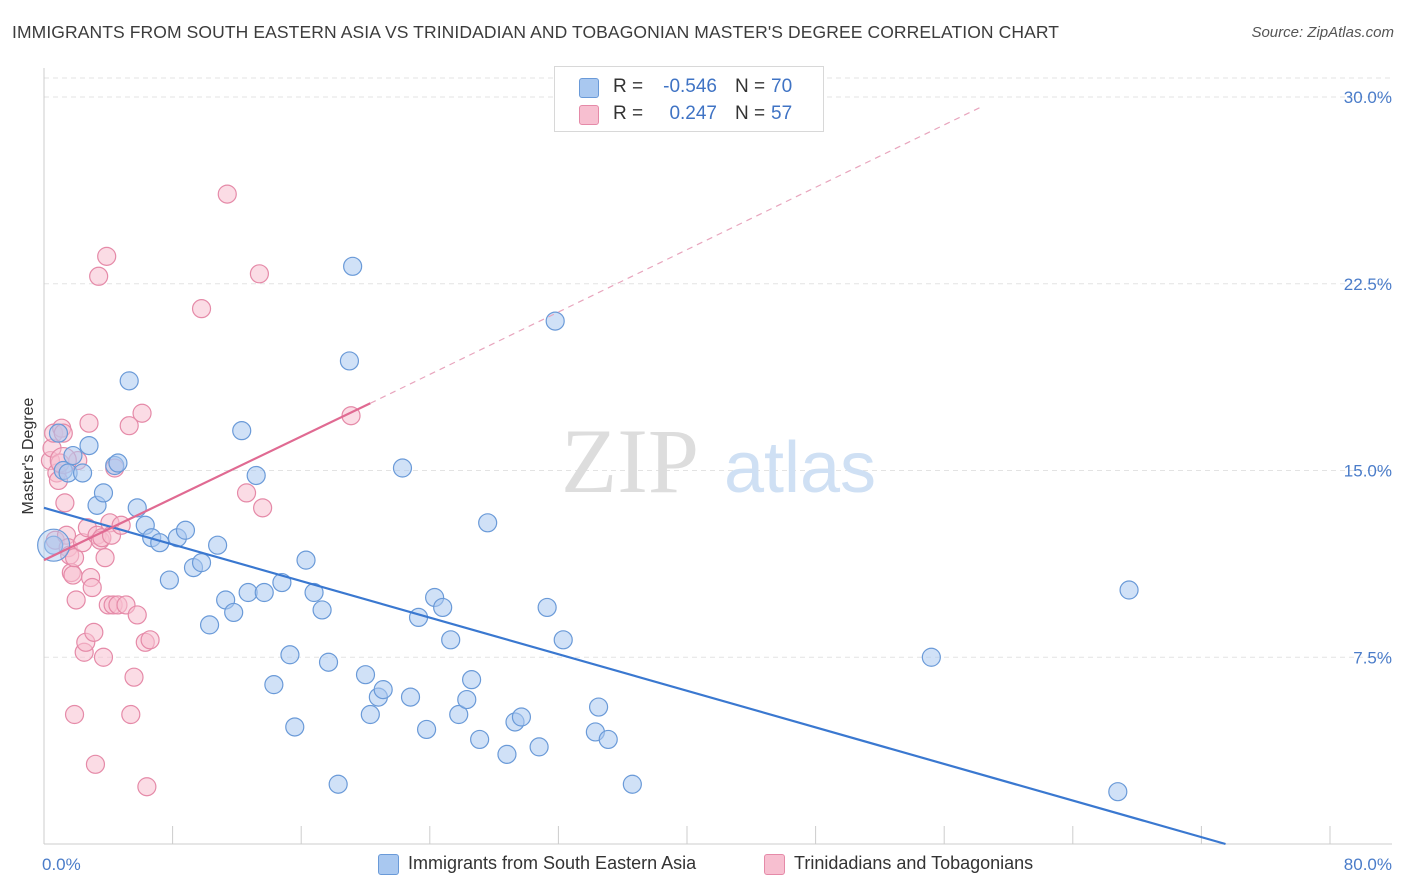  Describe the element at coordinates (61, 864) in the screenshot. I see `x-tick-label: 0.0%` at that location.